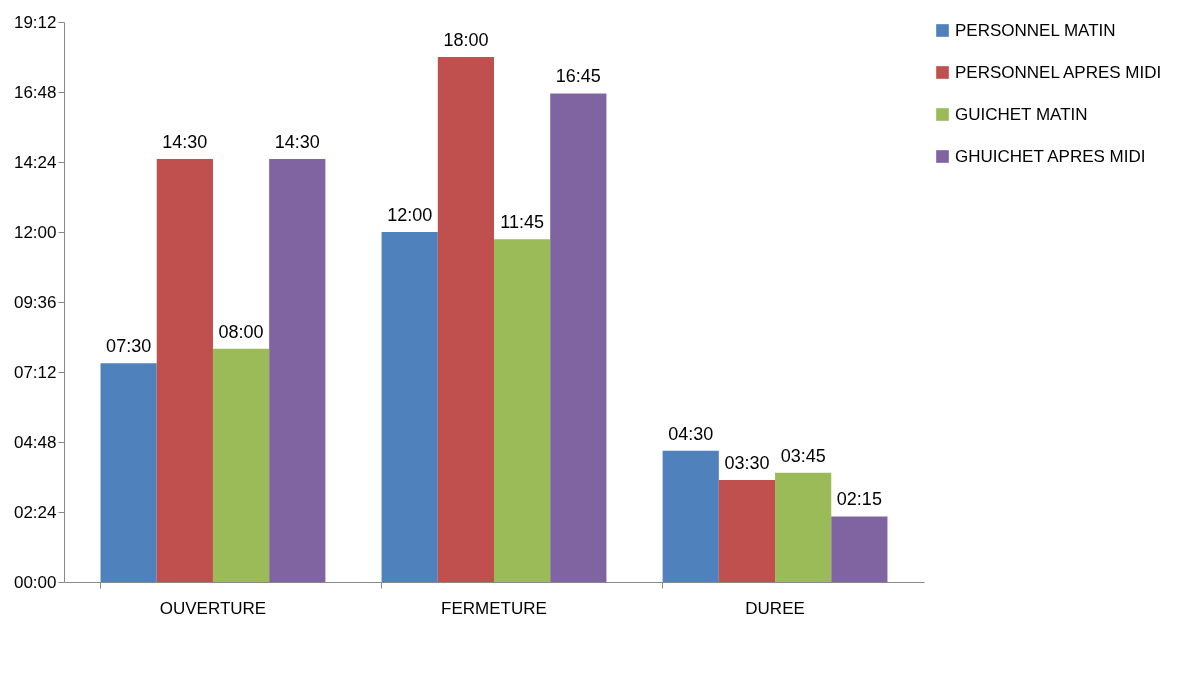 This screenshot has width=1201, height=689. Describe the element at coordinates (494, 608) in the screenshot. I see `x-tick-label: FERMETURE` at that location.